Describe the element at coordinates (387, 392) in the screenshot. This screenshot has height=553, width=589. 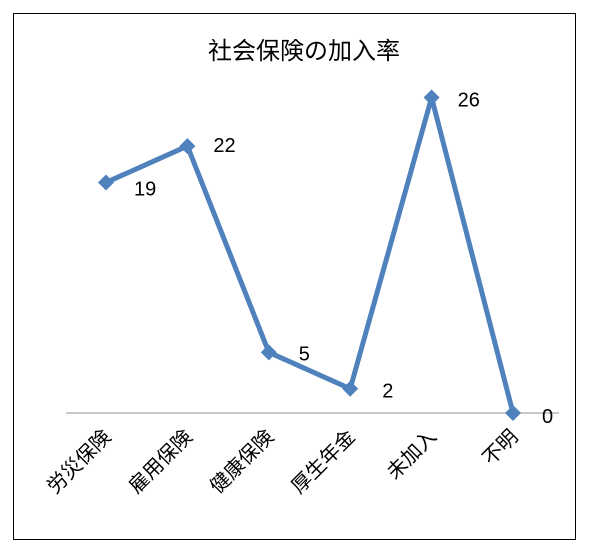
I see `data-label-4: 2` at that location.